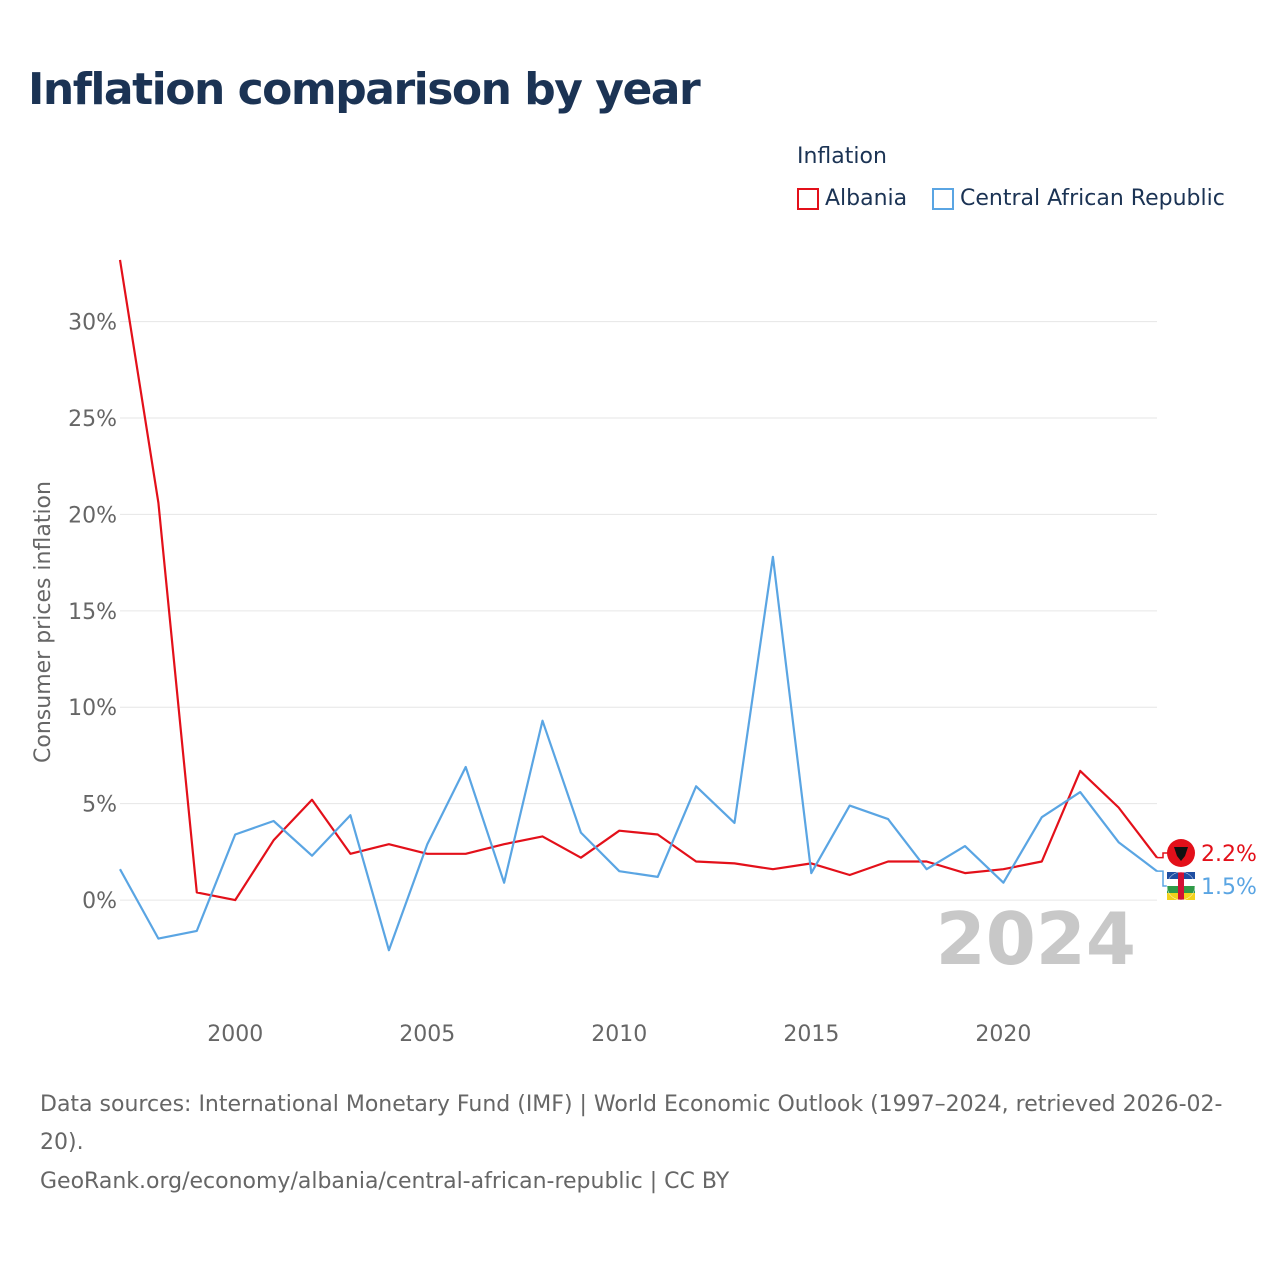  I want to click on legend-item-central-african-republic: Central African Republic, so click(1078, 198).